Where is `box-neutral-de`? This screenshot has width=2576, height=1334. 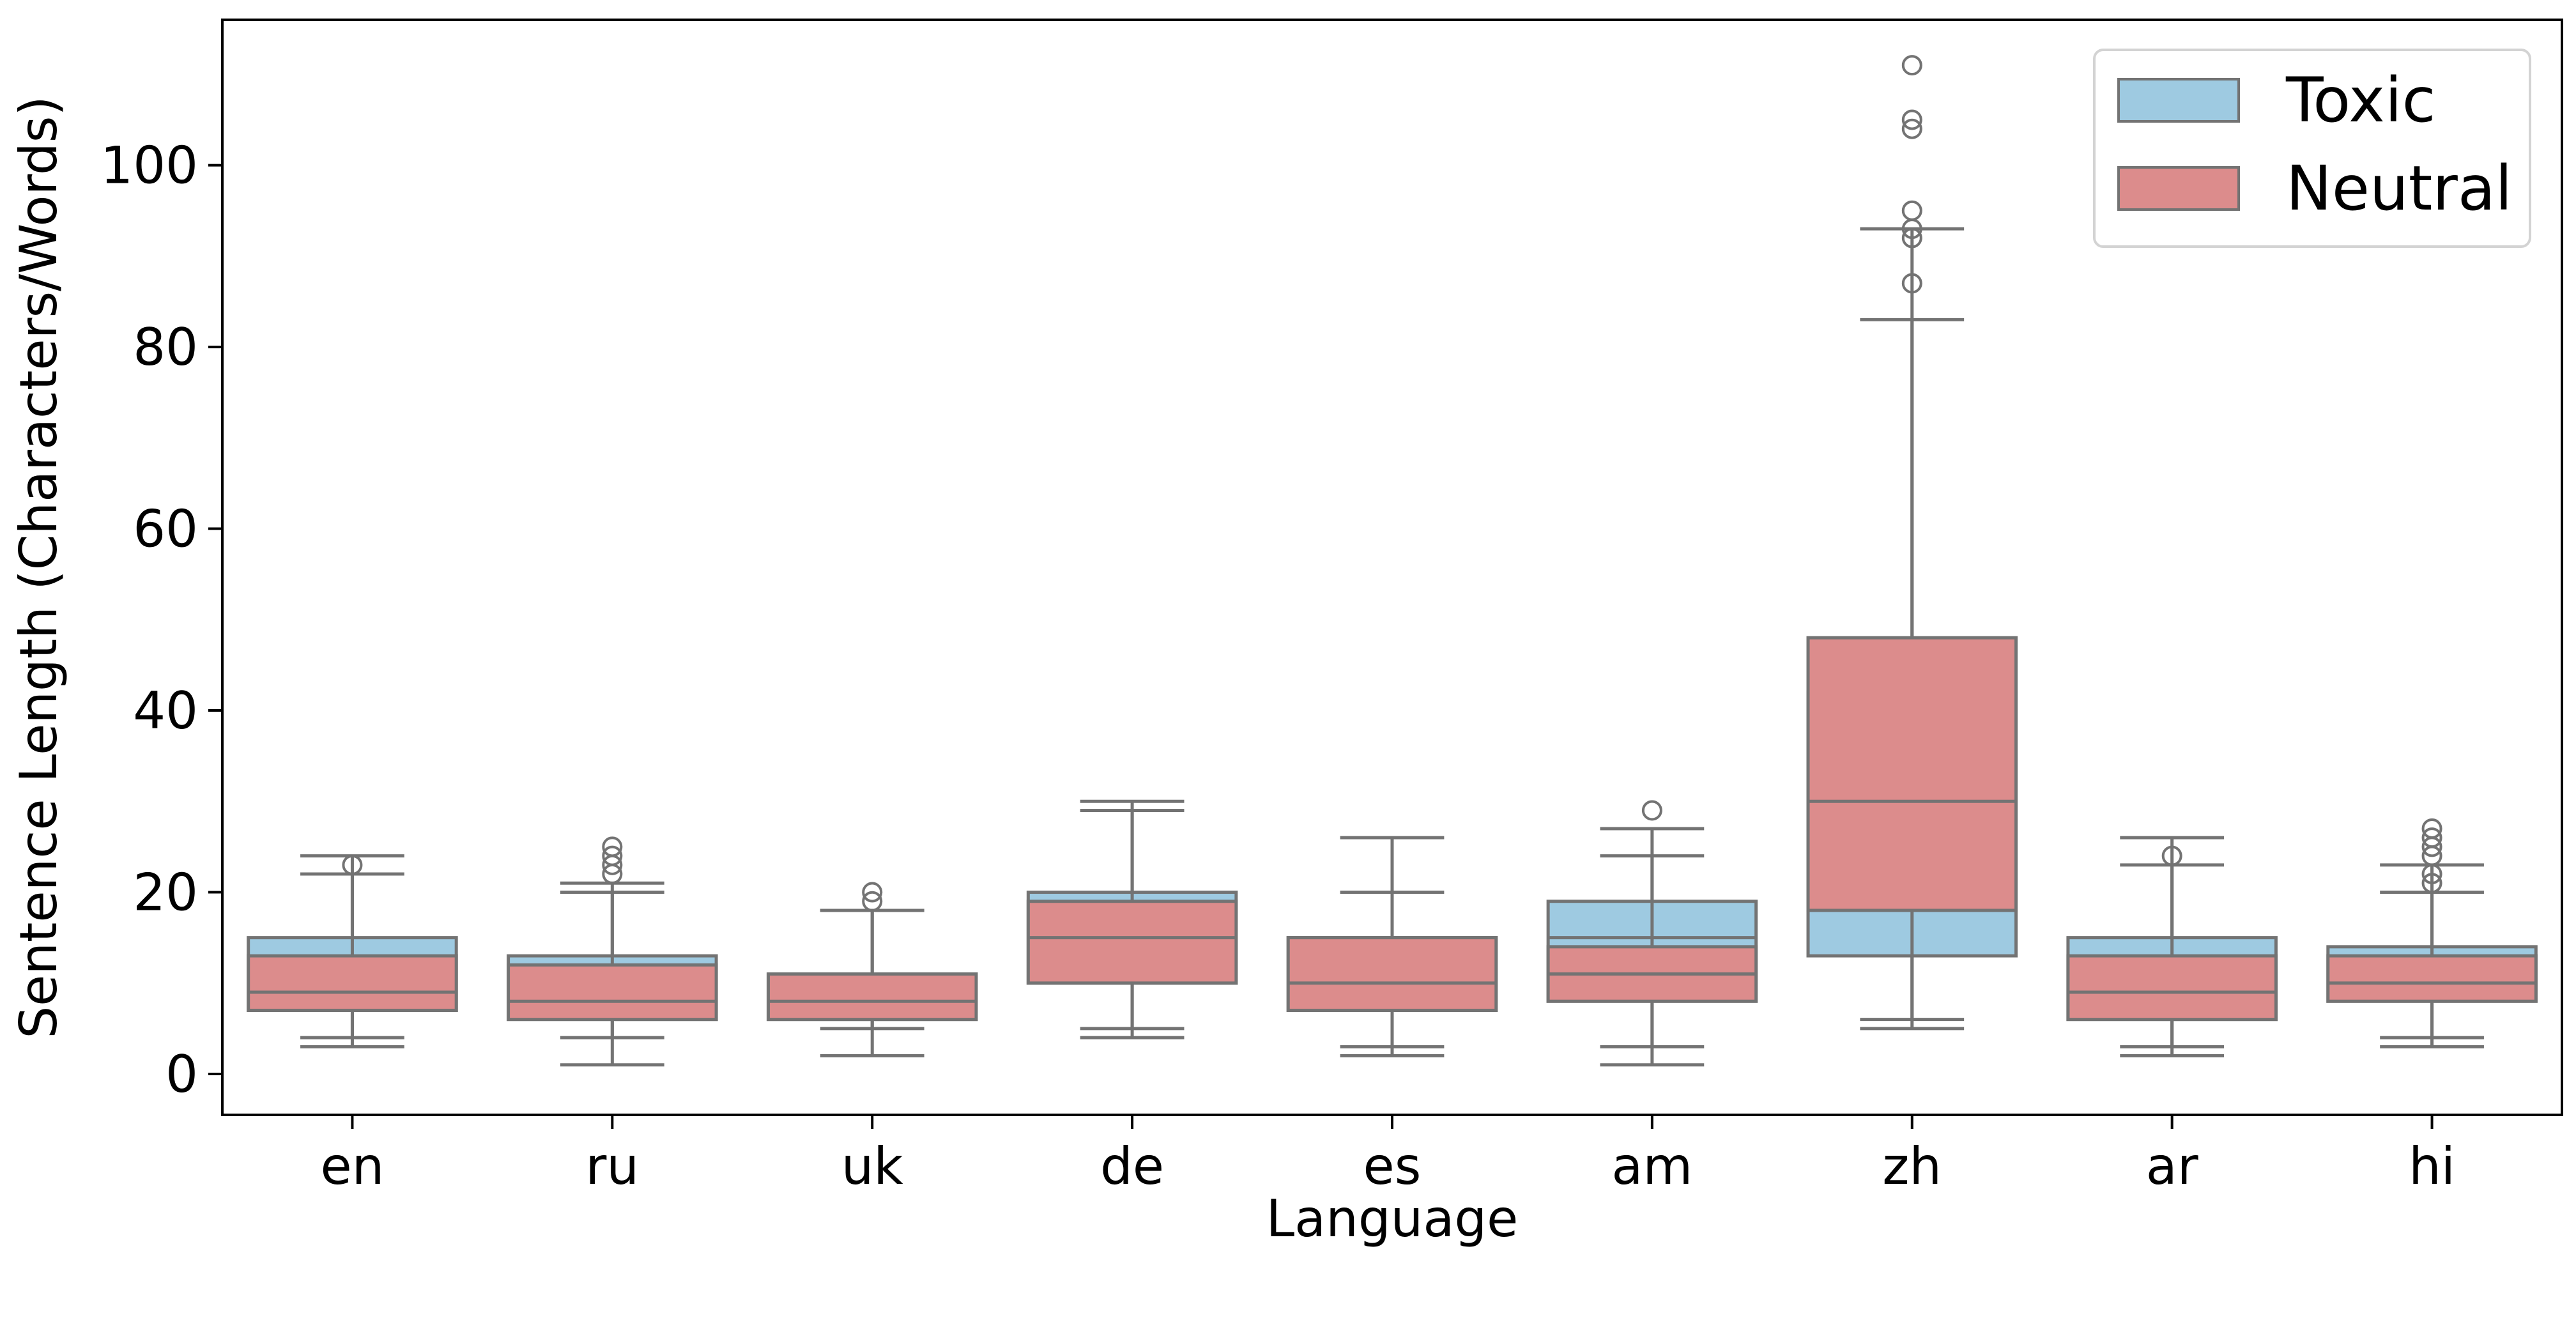 box-neutral-de is located at coordinates (1132, 919).